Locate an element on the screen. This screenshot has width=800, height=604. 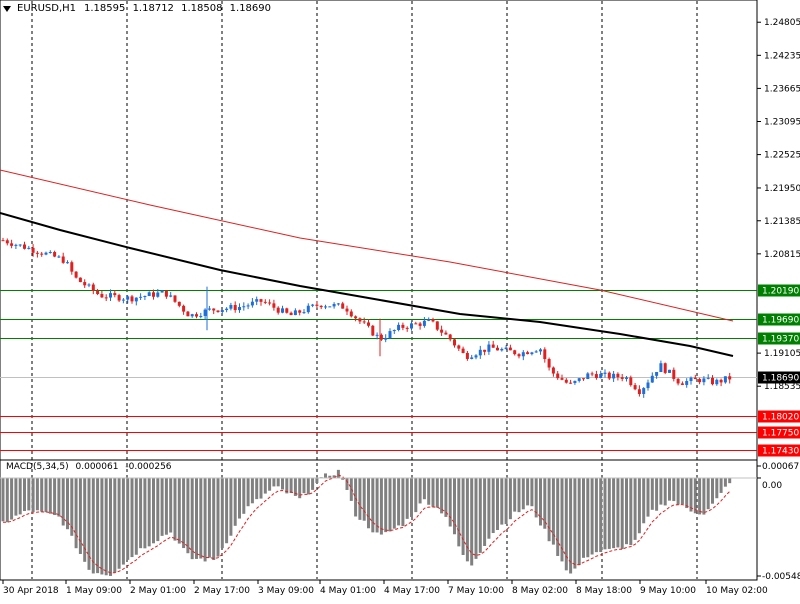
price-tick-label: 1.23665 is located at coordinates (782, 89).